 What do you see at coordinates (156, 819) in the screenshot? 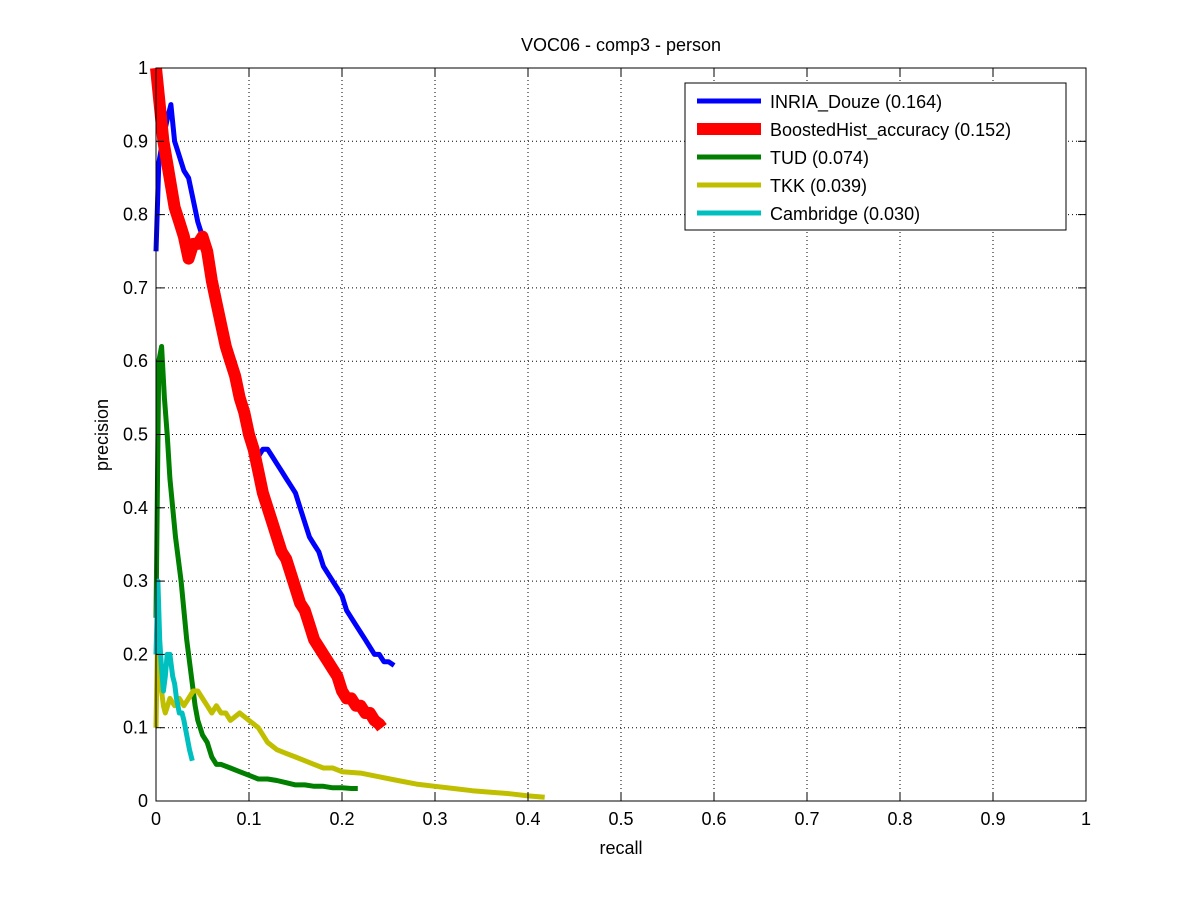
I see `x-tick-label: 0` at bounding box center [156, 819].